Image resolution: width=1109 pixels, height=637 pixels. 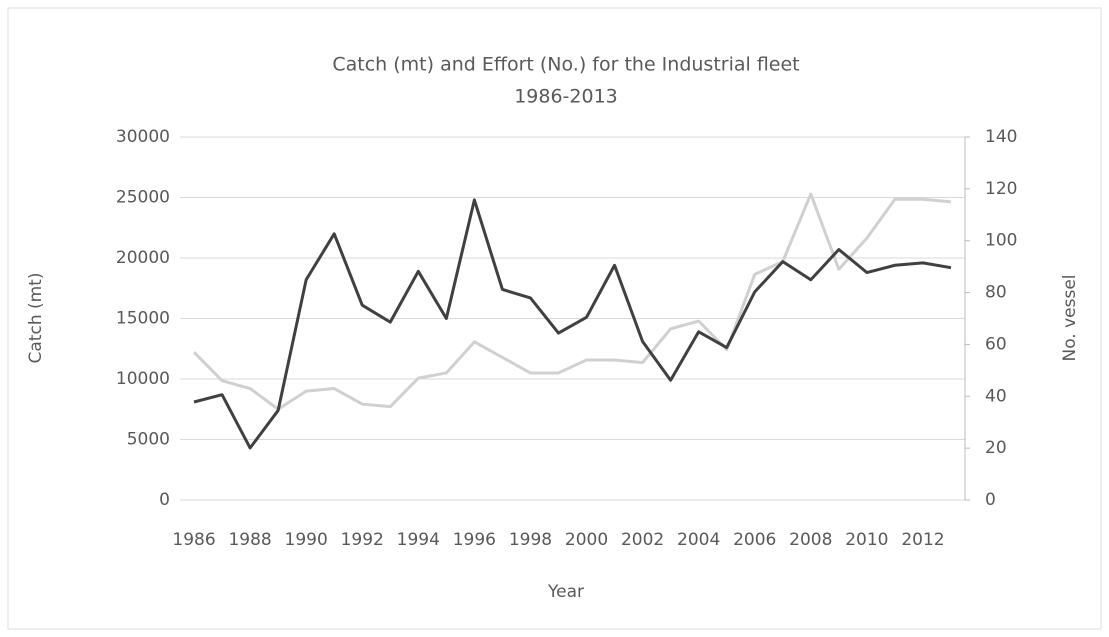 I want to click on y-tick-label: 25000, so click(x=143, y=198).